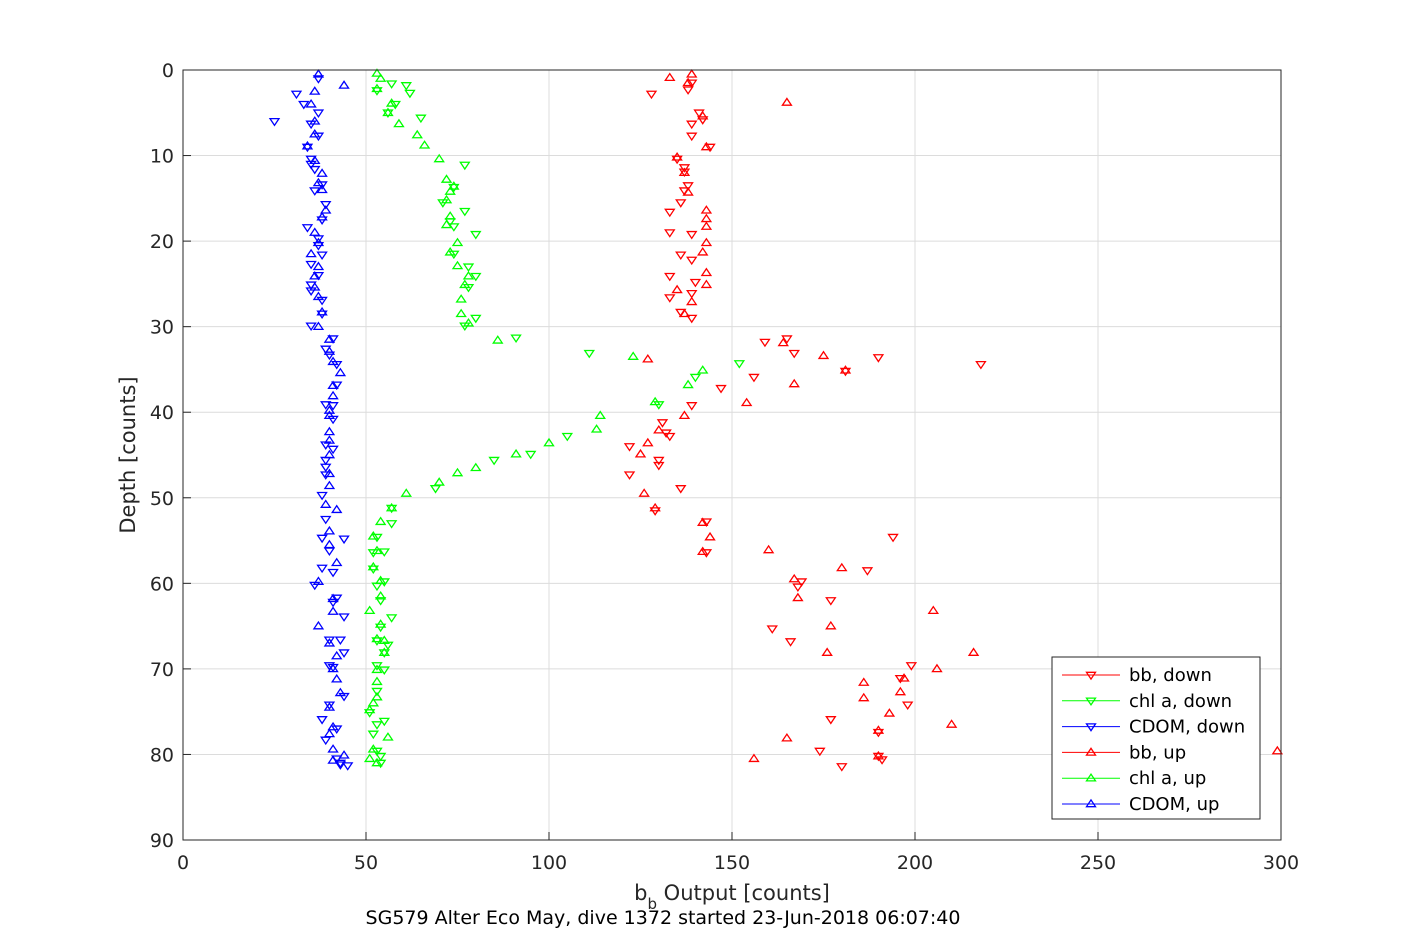 The width and height of the screenshot is (1417, 945). What do you see at coordinates (1091, 676) in the screenshot?
I see `legend-marker` at bounding box center [1091, 676].